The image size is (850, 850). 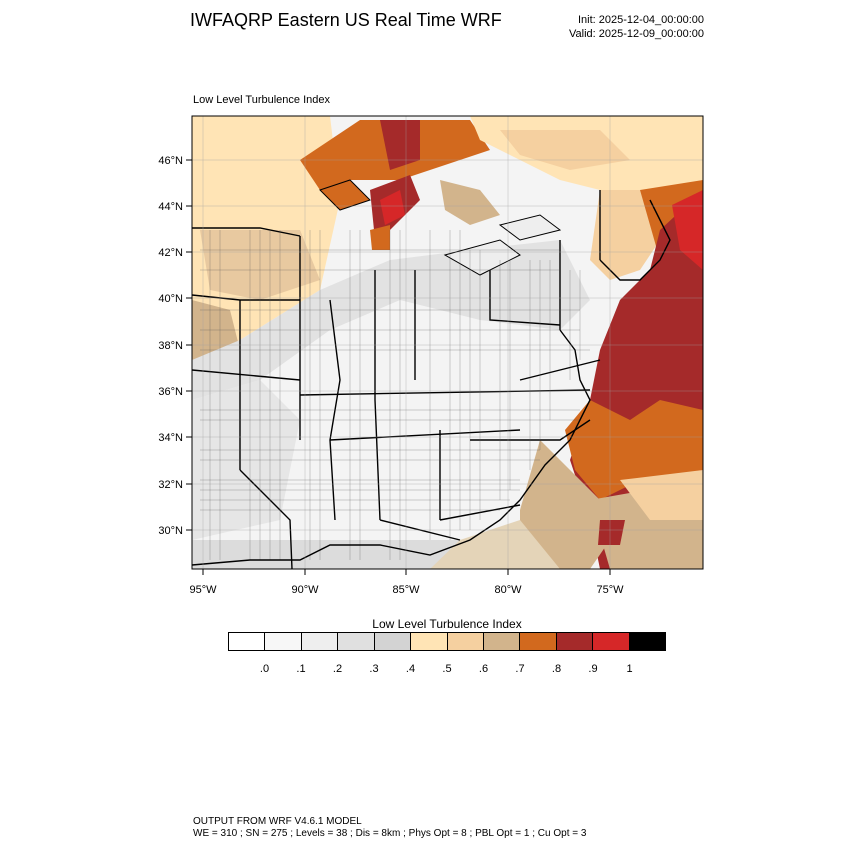 What do you see at coordinates (170, 485) in the screenshot?
I see `lat-label: 32°N` at bounding box center [170, 485].